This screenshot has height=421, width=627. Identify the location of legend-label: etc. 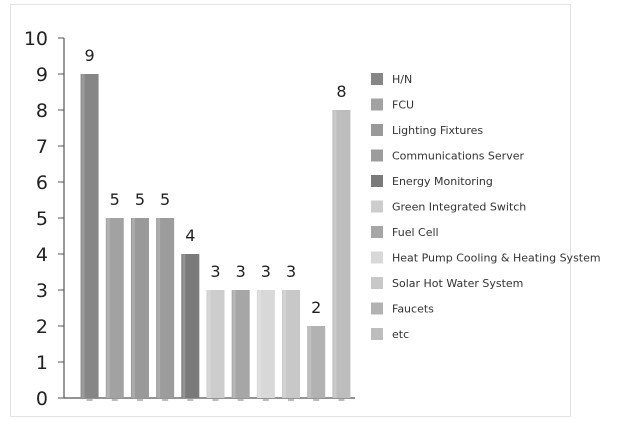
(400, 334).